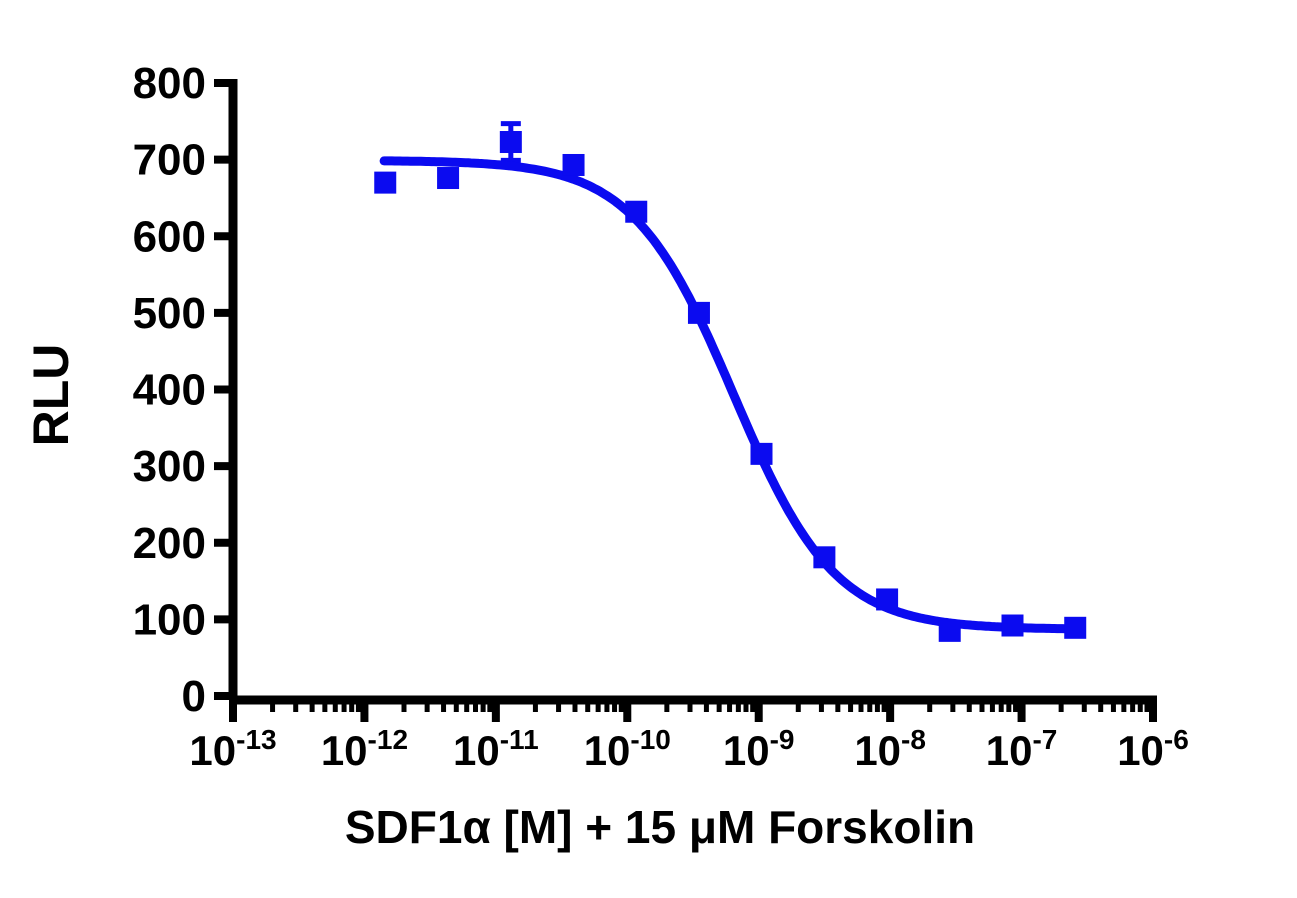 This screenshot has width=1297, height=898. What do you see at coordinates (169, 160) in the screenshot?
I see `y-tick-label: 700` at bounding box center [169, 160].